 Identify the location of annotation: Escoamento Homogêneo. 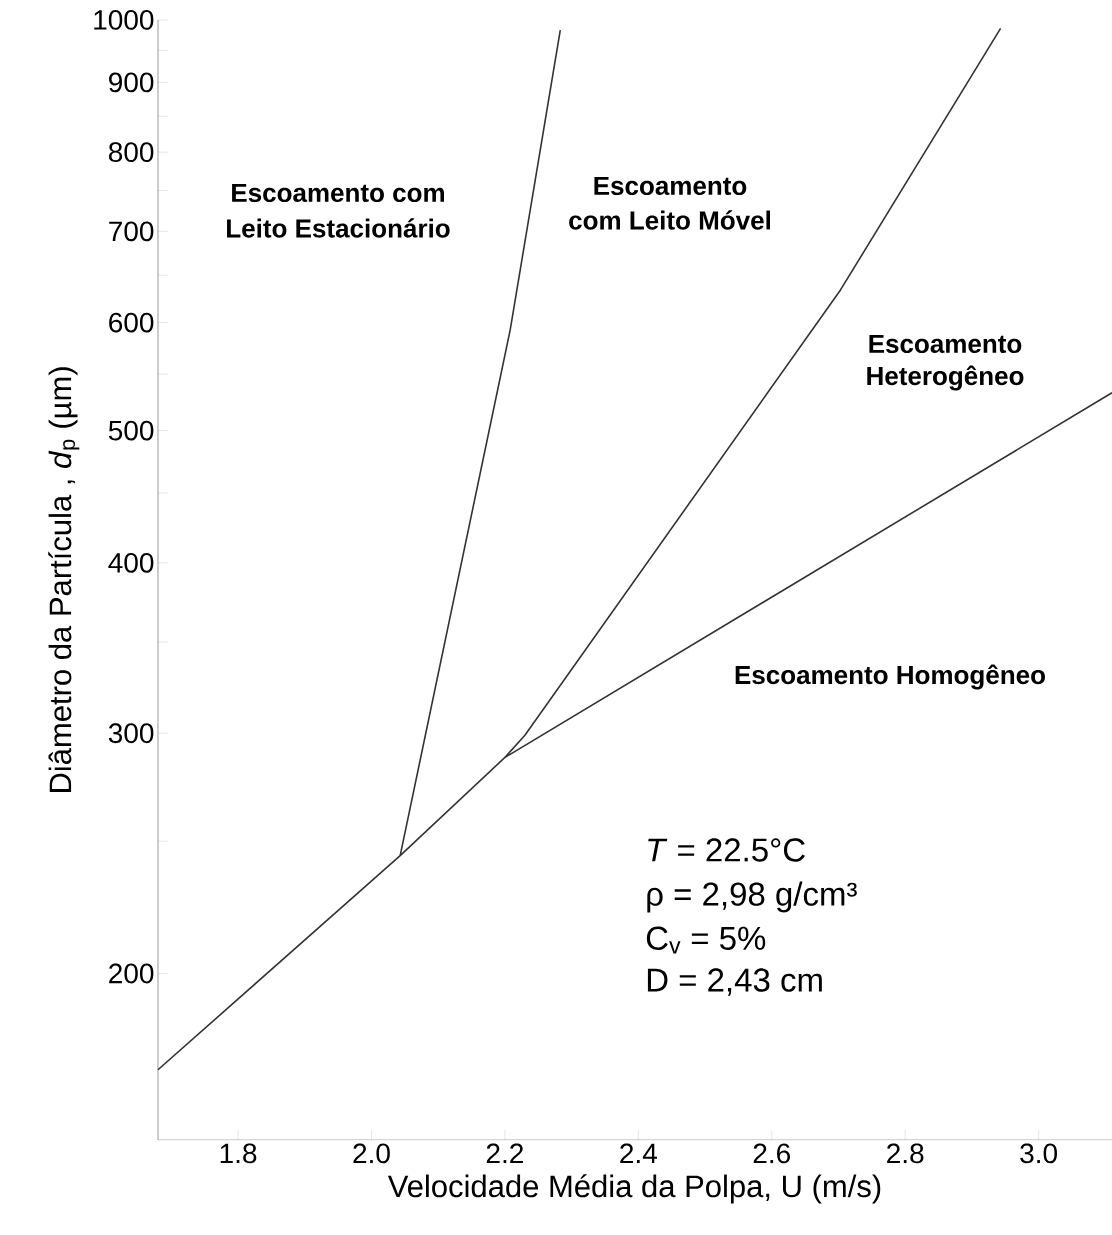
(890, 677).